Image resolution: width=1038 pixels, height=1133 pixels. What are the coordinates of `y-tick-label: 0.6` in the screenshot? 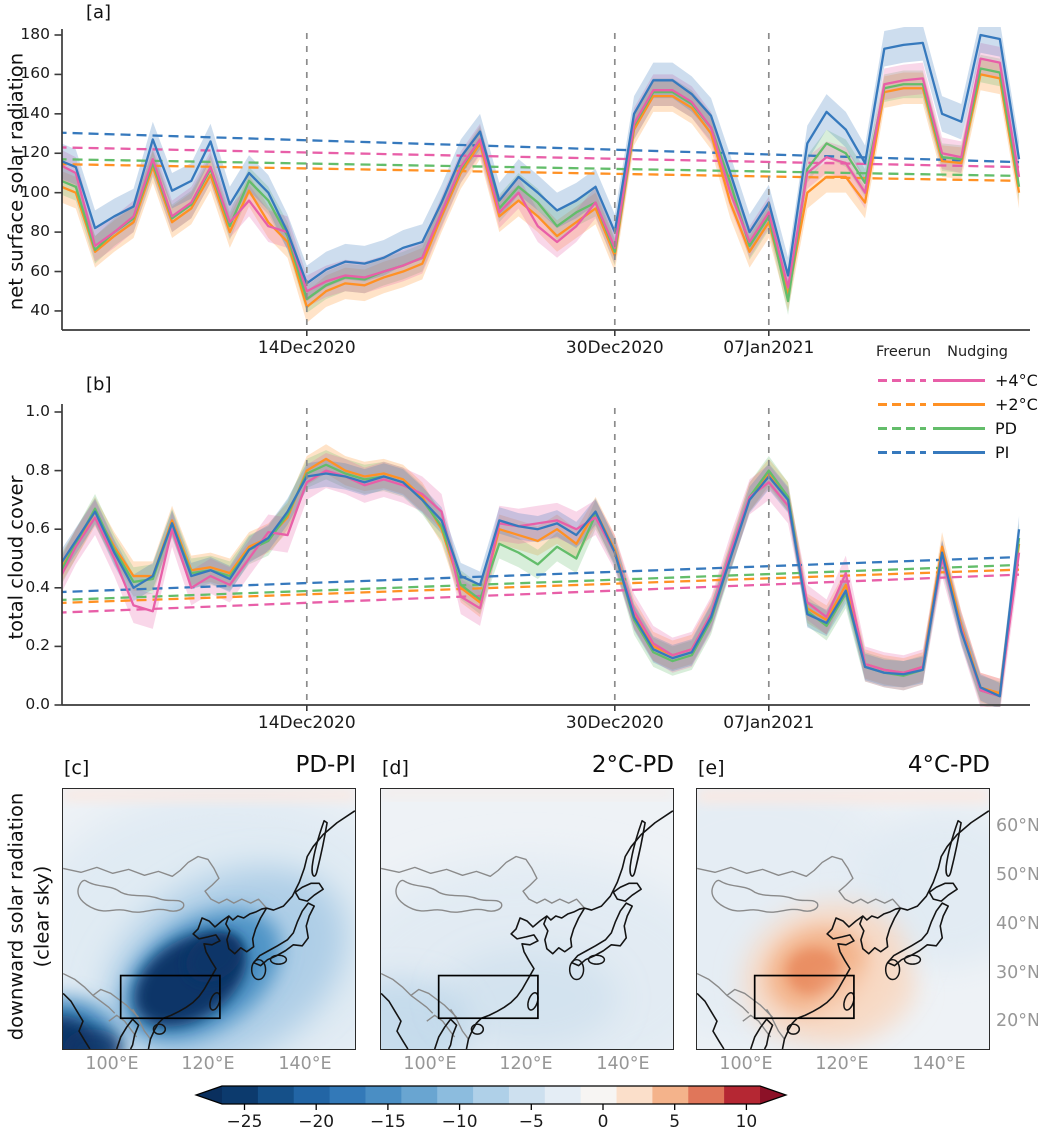 It's located at (37, 528).